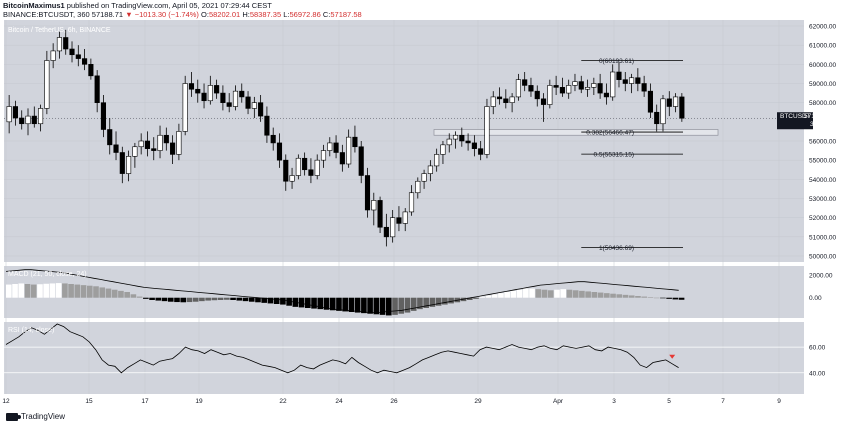  I want to click on author-name: BitcoinMaximus1, so click(34, 5).